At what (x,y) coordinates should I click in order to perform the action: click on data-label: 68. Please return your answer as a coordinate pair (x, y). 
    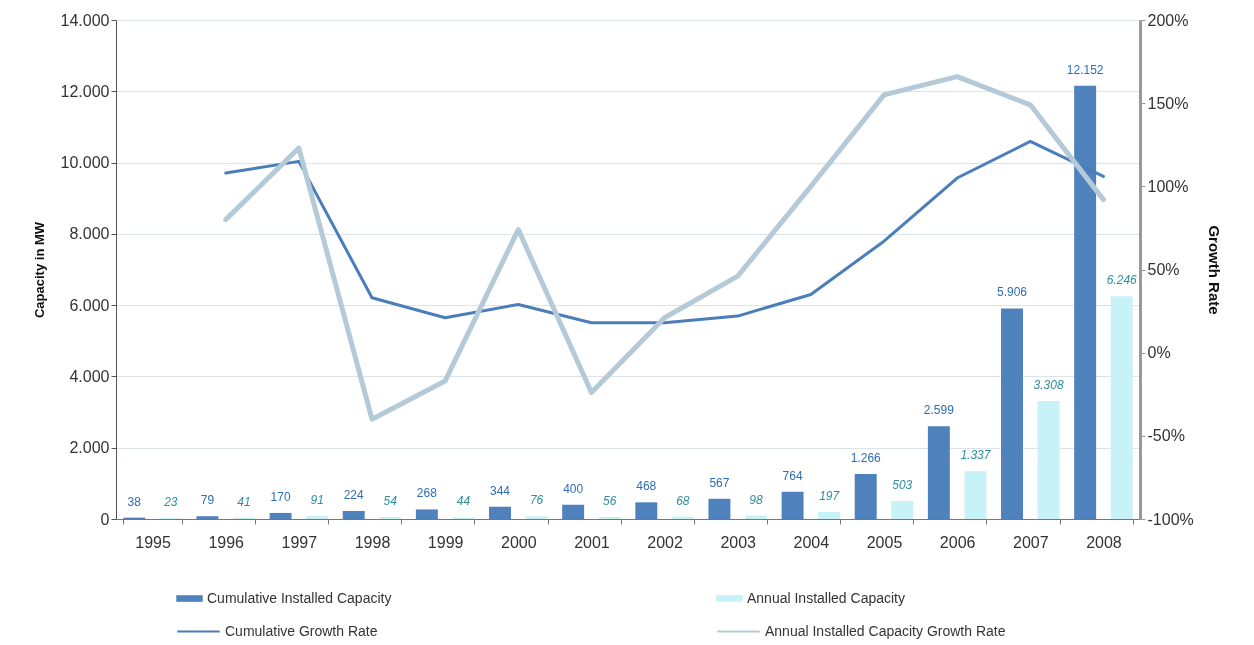
    Looking at the image, I should click on (683, 500).